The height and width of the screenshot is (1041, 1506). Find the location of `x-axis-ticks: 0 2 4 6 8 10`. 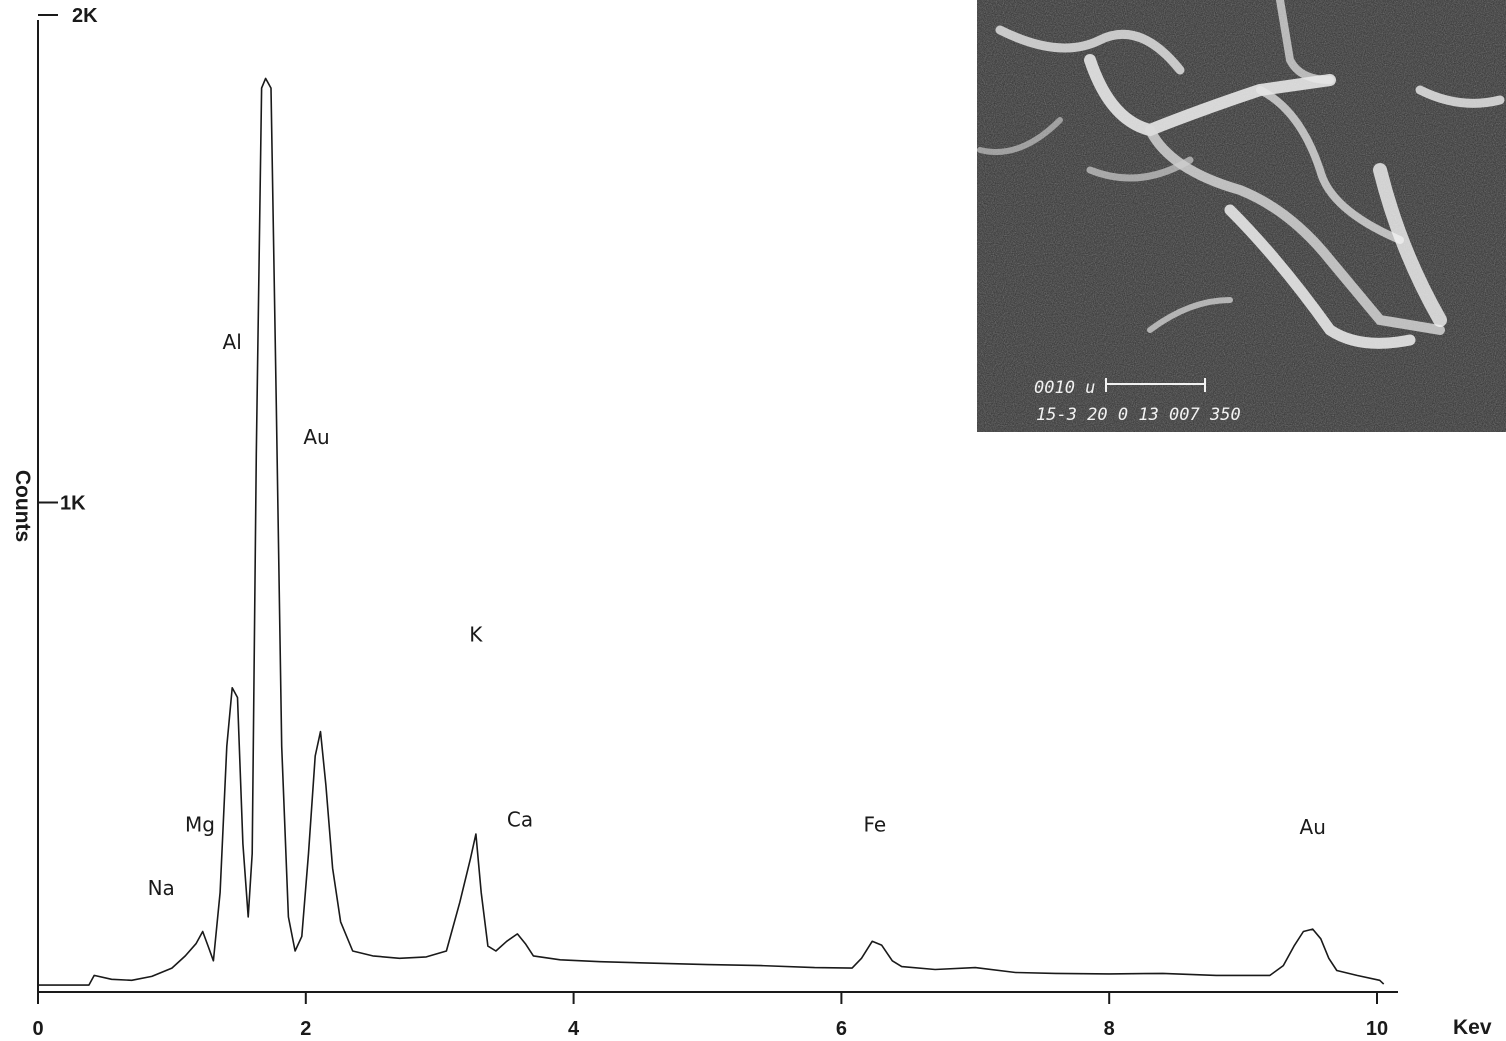

x-axis-ticks: 0 2 4 6 8 10 is located at coordinates (710, 1016).